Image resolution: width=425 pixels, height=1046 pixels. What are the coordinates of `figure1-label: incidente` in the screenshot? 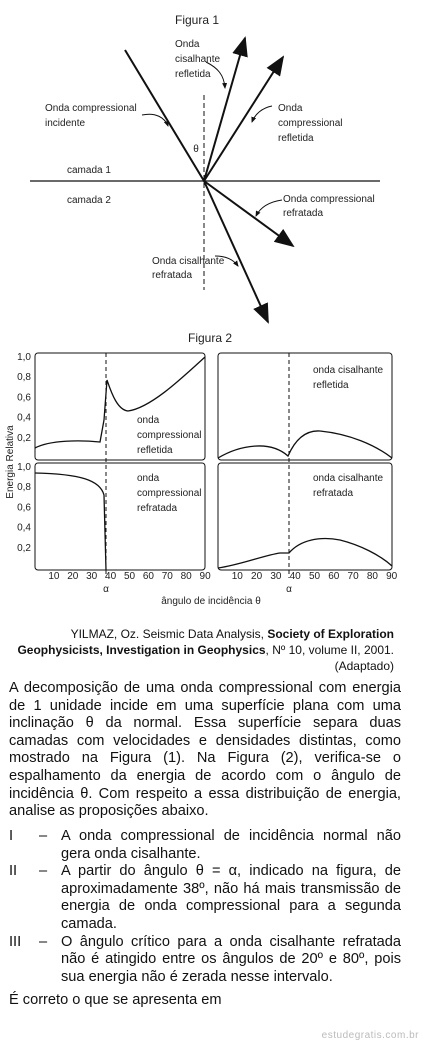 It's located at (65, 123).